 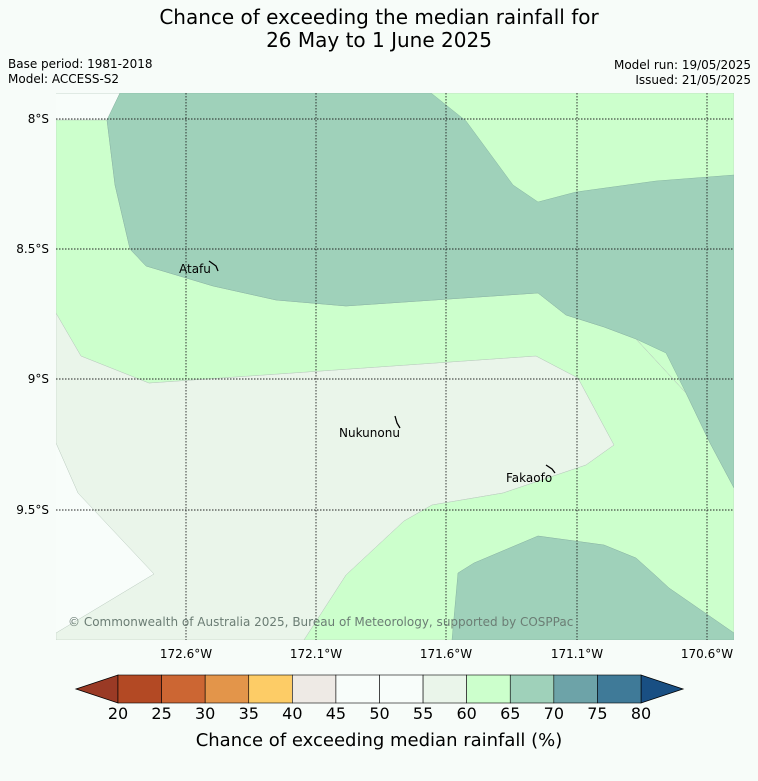 What do you see at coordinates (292, 713) in the screenshot?
I see `colorbar-tick-label: 40` at bounding box center [292, 713].